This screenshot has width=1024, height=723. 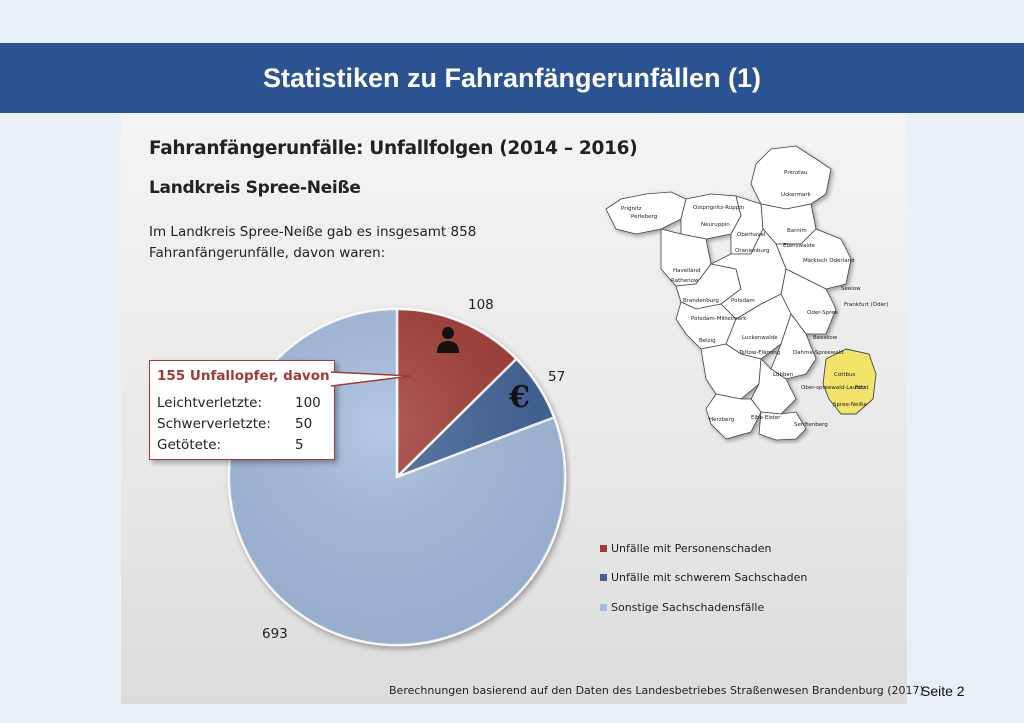 I want to click on map-label: Brandenburg, so click(x=701, y=301).